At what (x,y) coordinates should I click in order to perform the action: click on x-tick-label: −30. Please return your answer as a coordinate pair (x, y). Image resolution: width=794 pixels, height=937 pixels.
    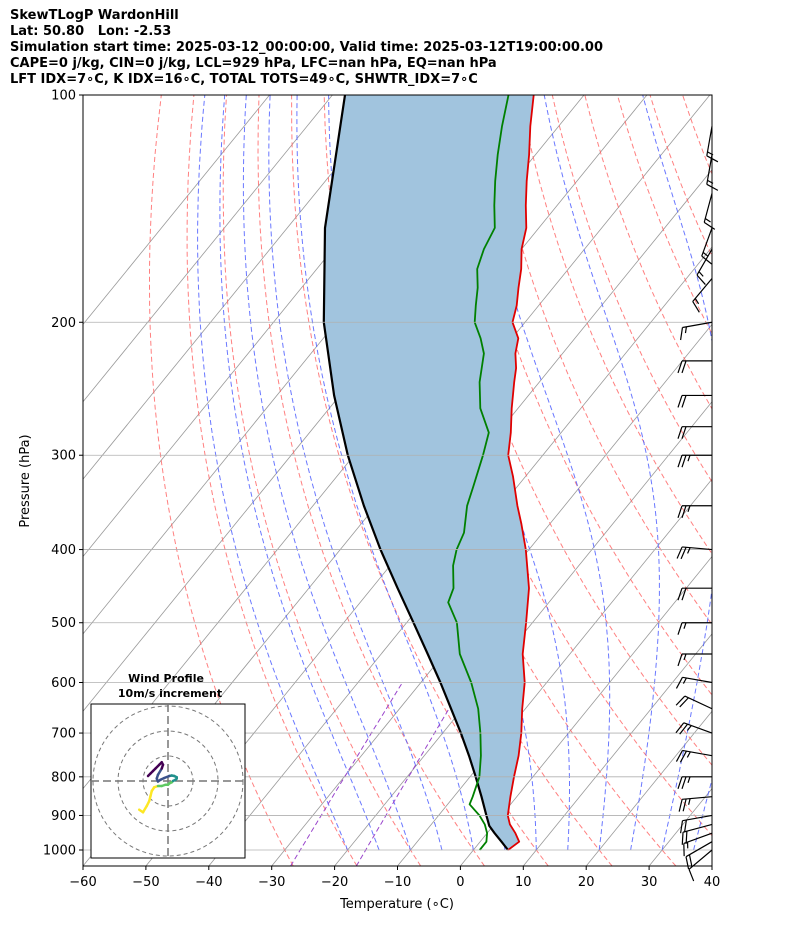
    Looking at the image, I should click on (271, 882).